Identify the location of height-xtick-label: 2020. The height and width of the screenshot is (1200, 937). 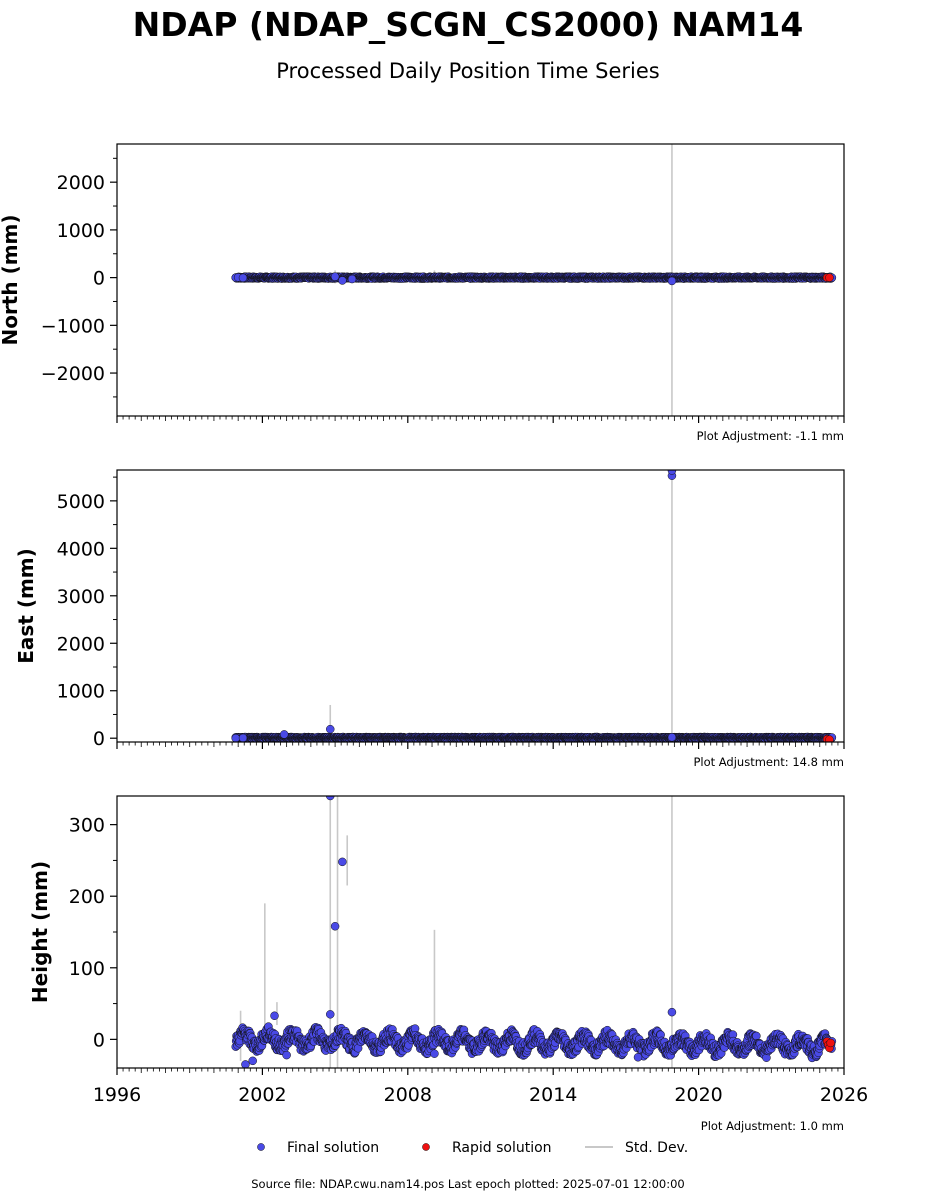
(698, 1095).